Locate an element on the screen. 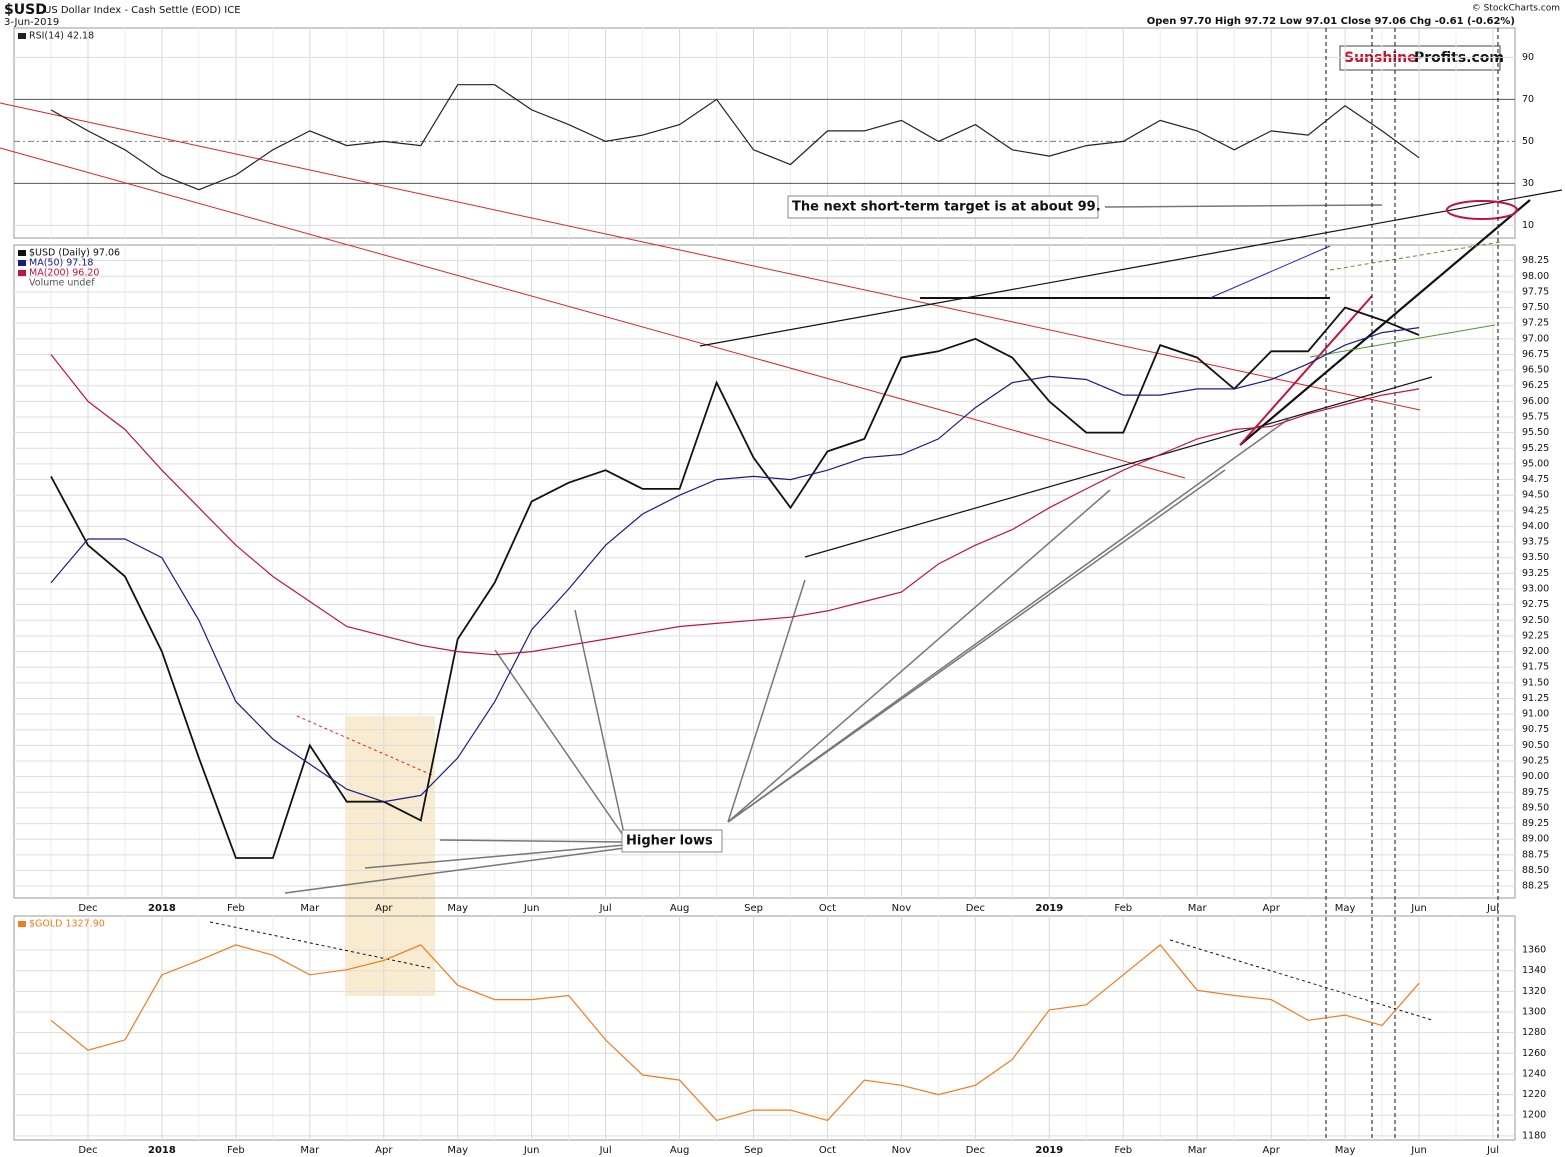  y-tick-label: 88.75 is located at coordinates (1535, 854).